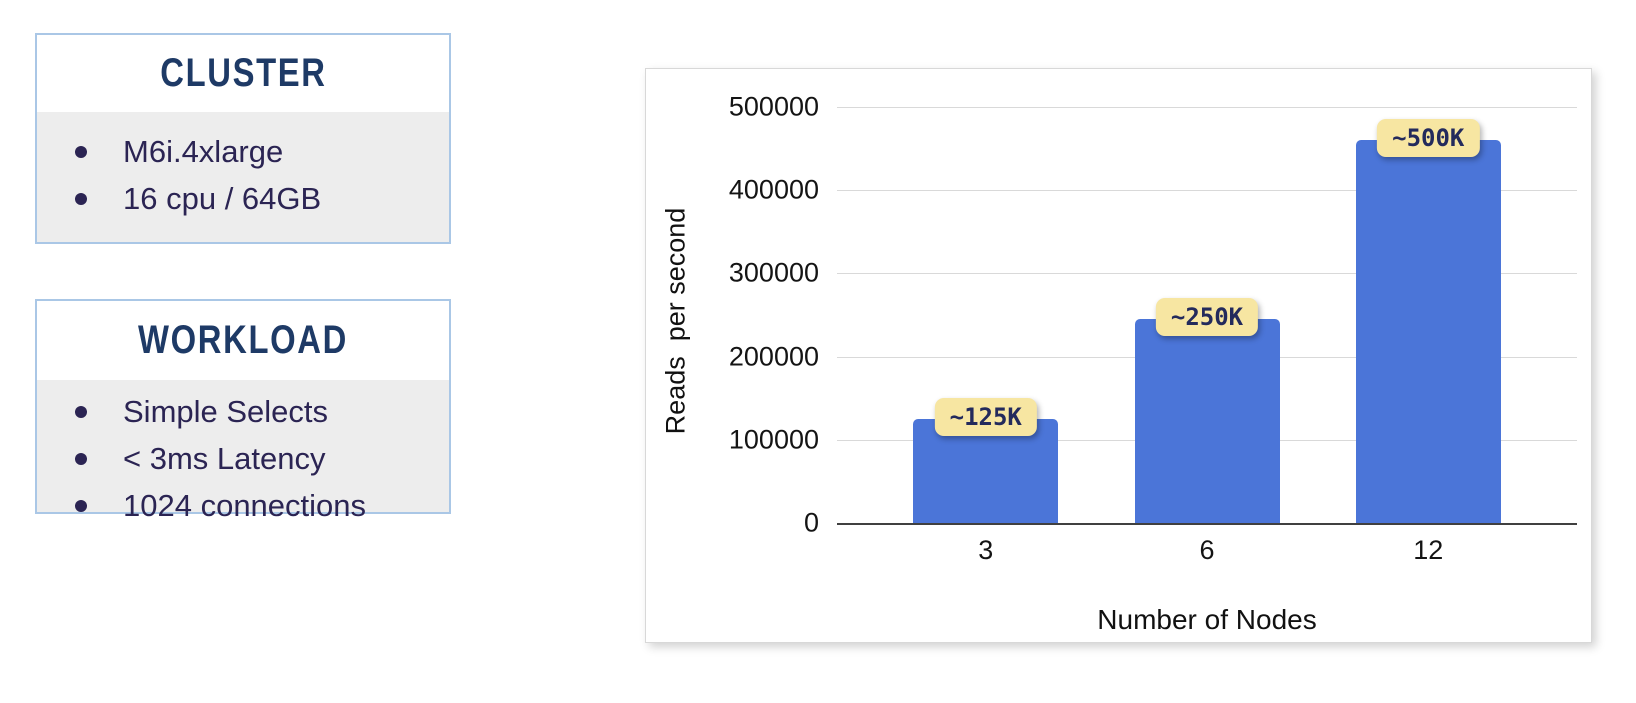  Describe the element at coordinates (1428, 331) in the screenshot. I see `chart-bar-12-nodes` at that location.